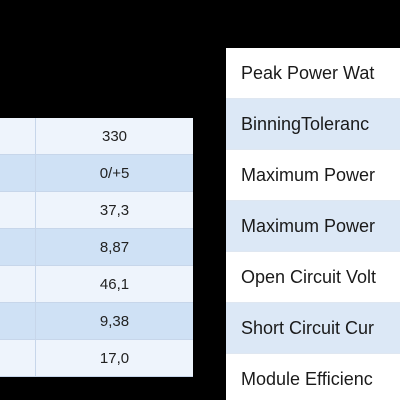 This screenshot has width=400, height=400. Describe the element at coordinates (313, 277) in the screenshot. I see `label-row: Open Circuit Volt` at that location.